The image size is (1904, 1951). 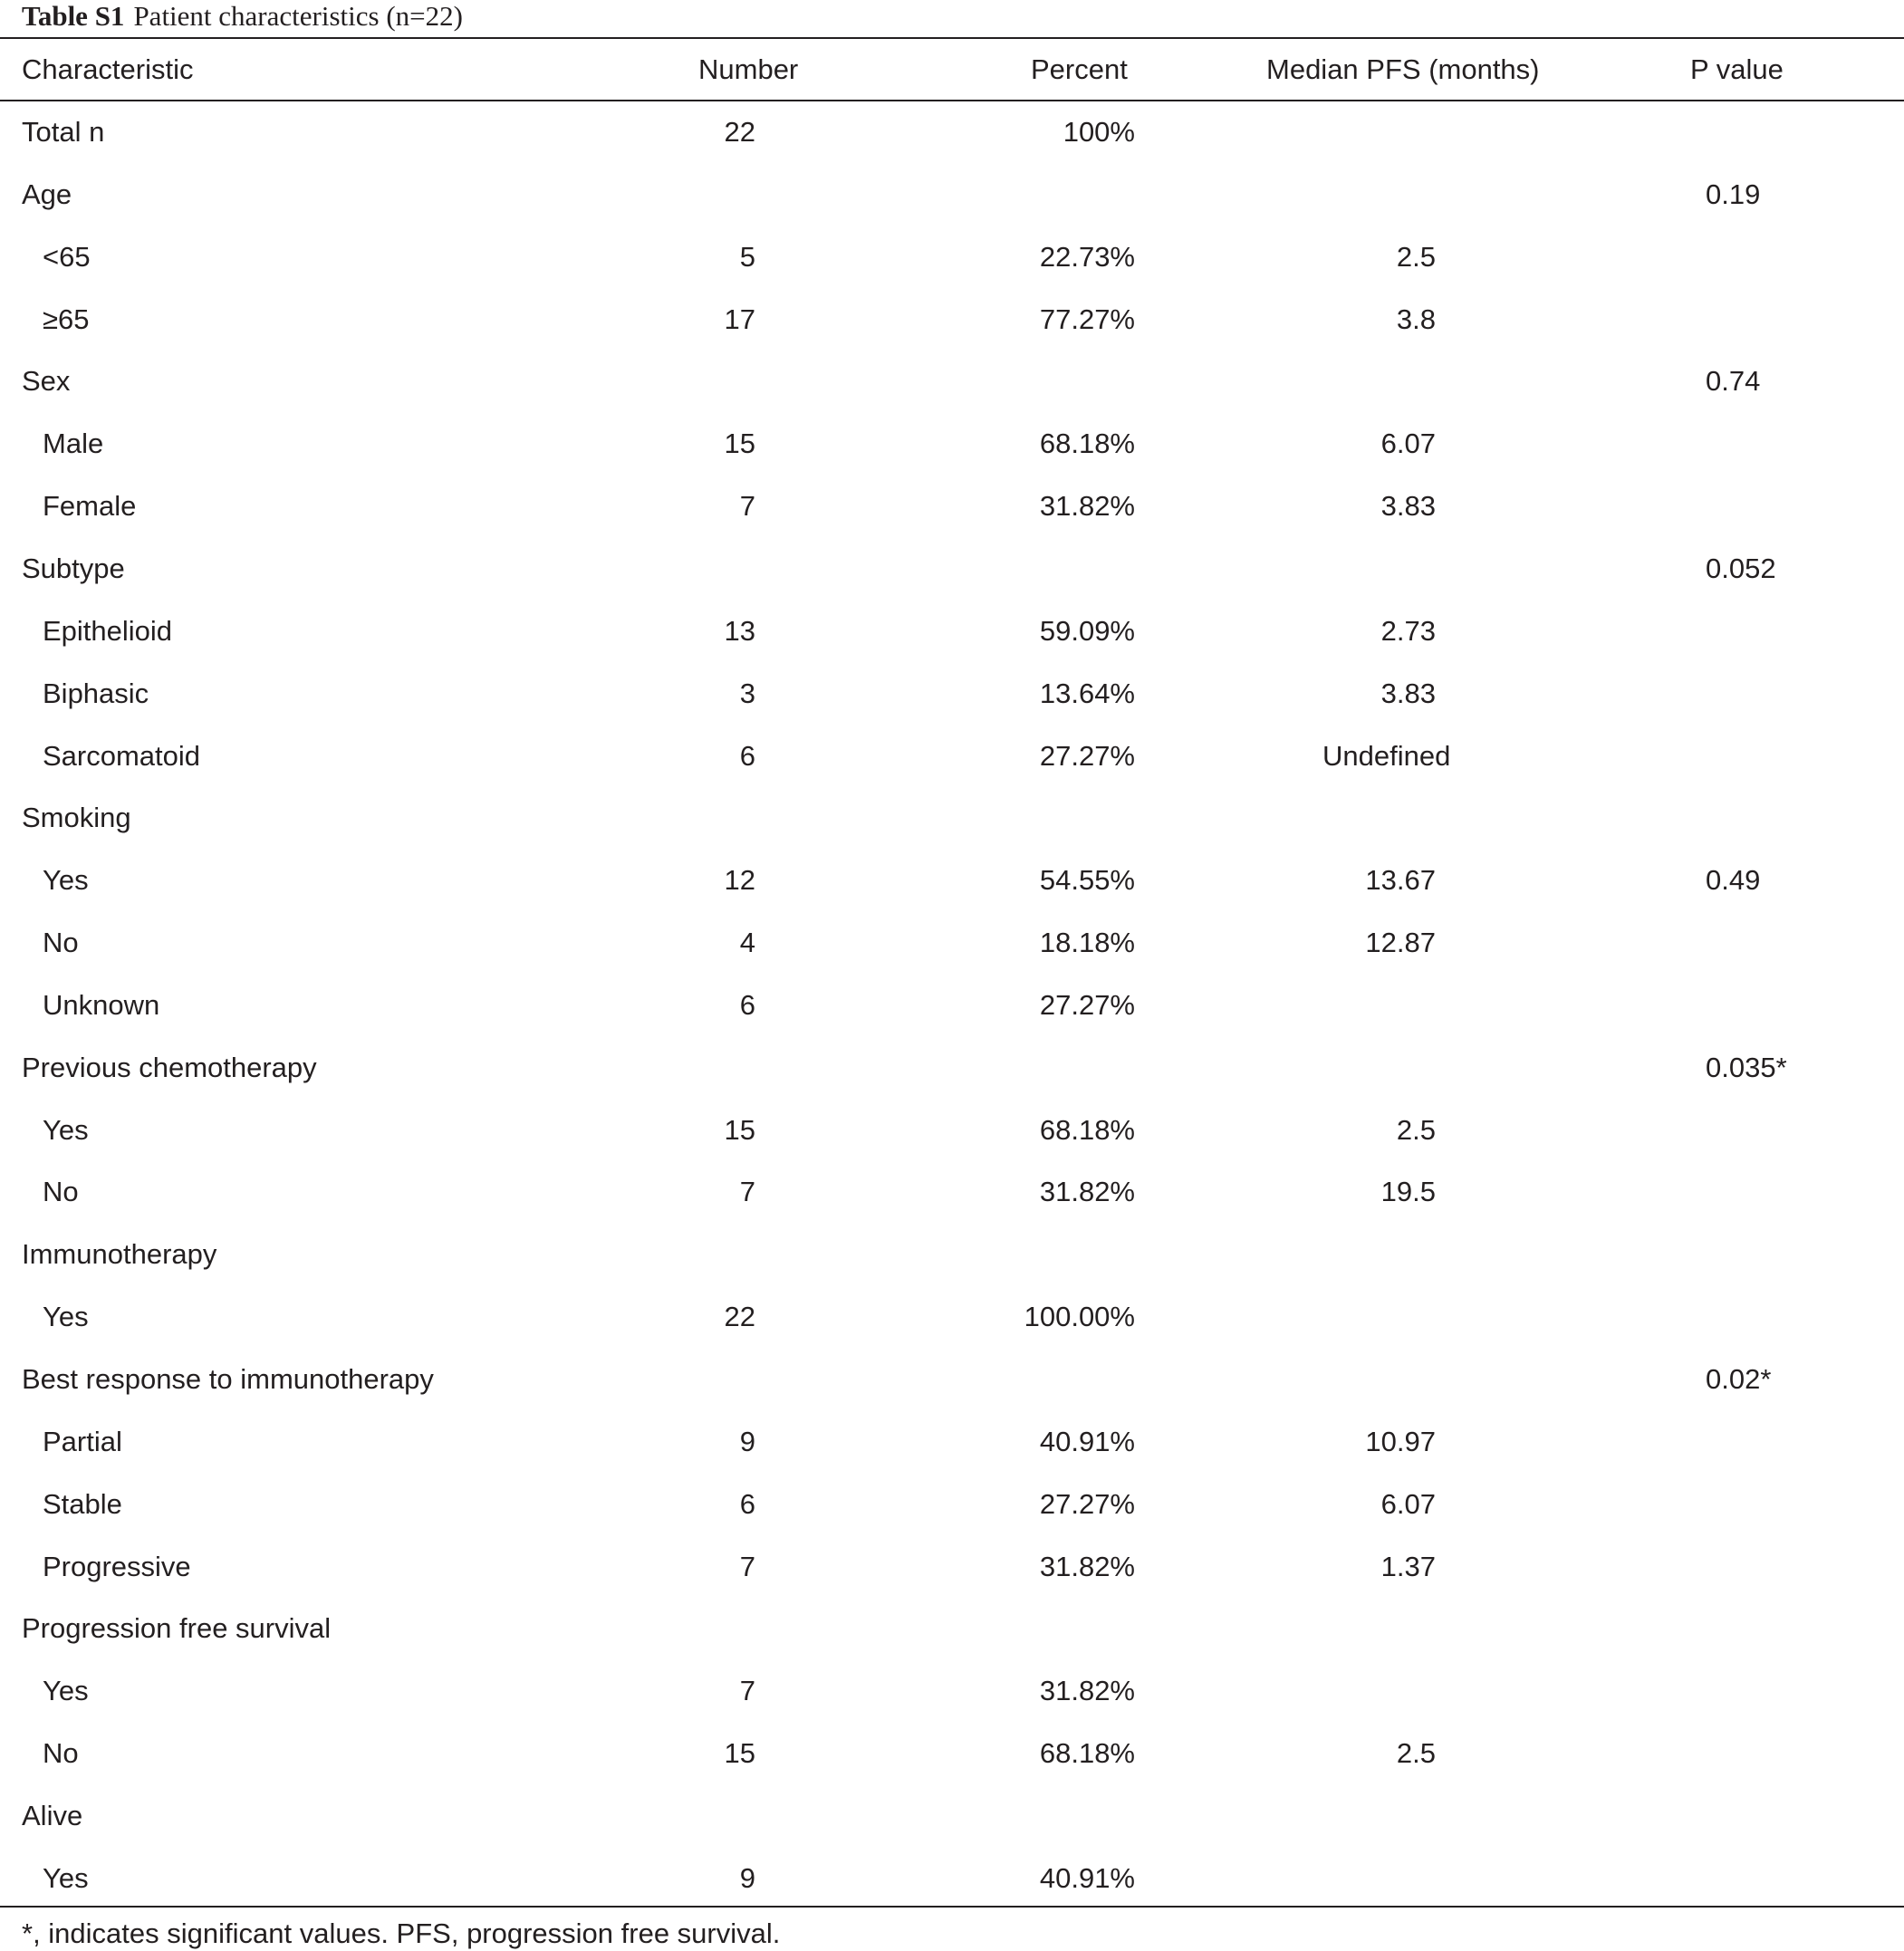 I want to click on cell-percent: 54.55%, so click(x=1087, y=880).